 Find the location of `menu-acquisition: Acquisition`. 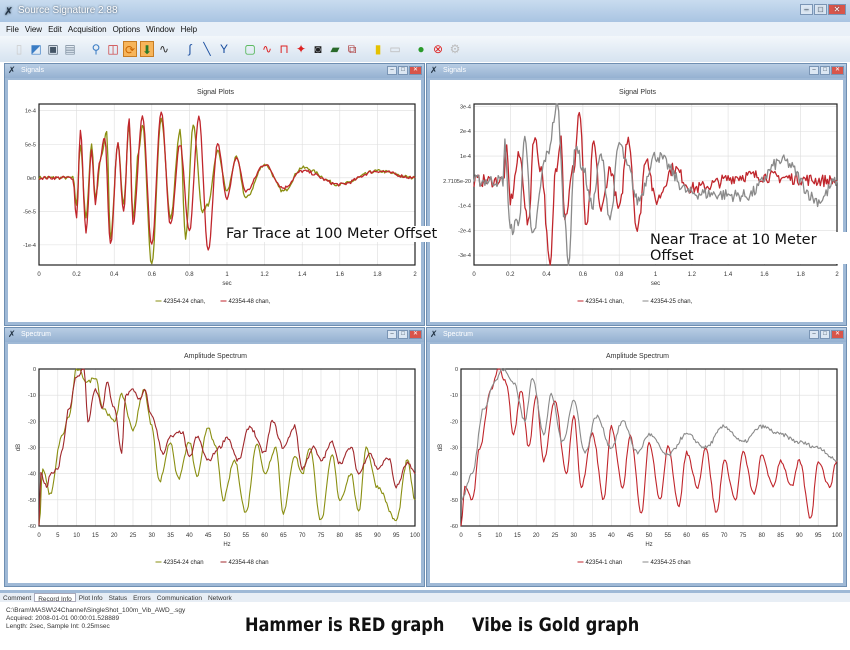

menu-acquisition: Acquisition is located at coordinates (87, 29).